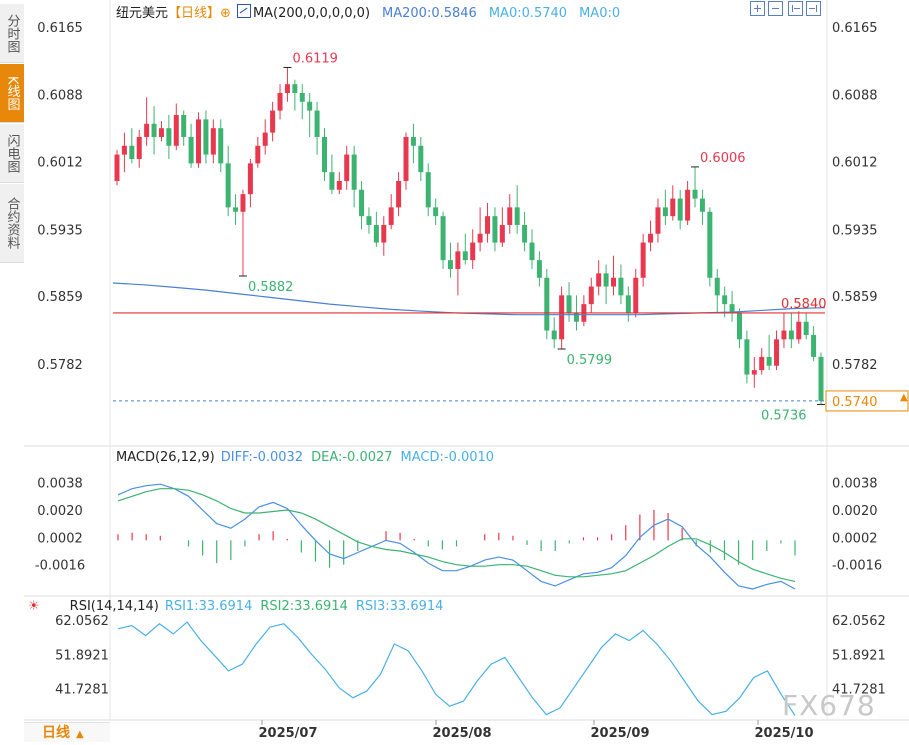 The width and height of the screenshot is (909, 745). Describe the element at coordinates (795, 8) in the screenshot. I see `scroll-left-button` at that location.